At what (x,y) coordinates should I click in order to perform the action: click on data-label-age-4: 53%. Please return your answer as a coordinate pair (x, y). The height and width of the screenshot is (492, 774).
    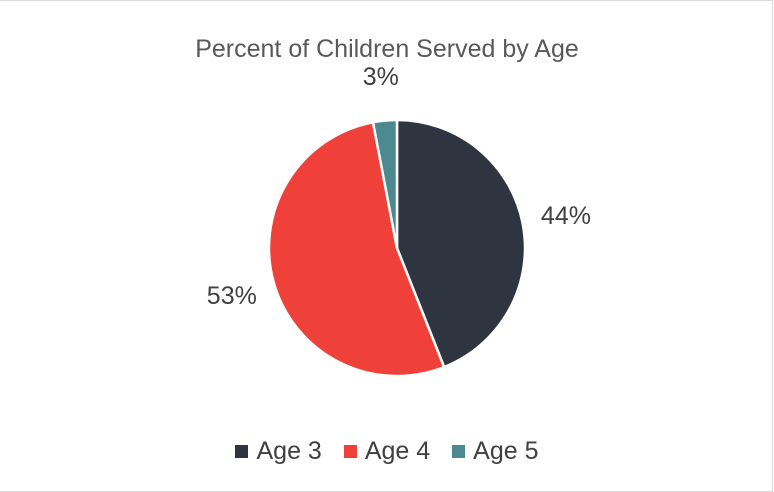
    Looking at the image, I should click on (232, 296).